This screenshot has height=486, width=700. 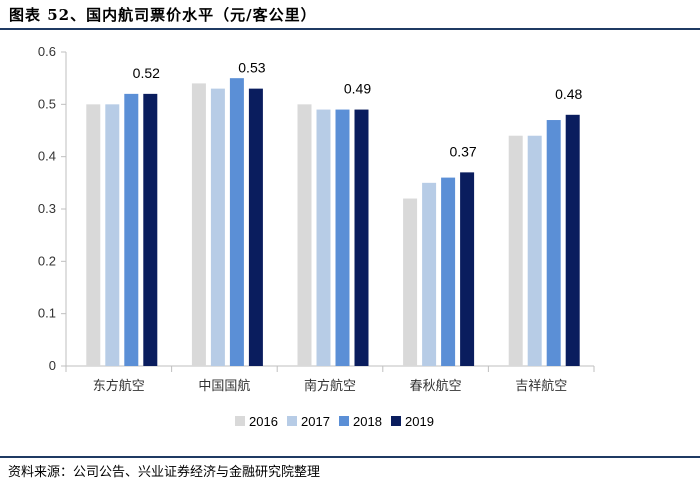 I want to click on data-labels: 0.52 0.53 0.49 0.37 0.48, so click(x=358, y=110).